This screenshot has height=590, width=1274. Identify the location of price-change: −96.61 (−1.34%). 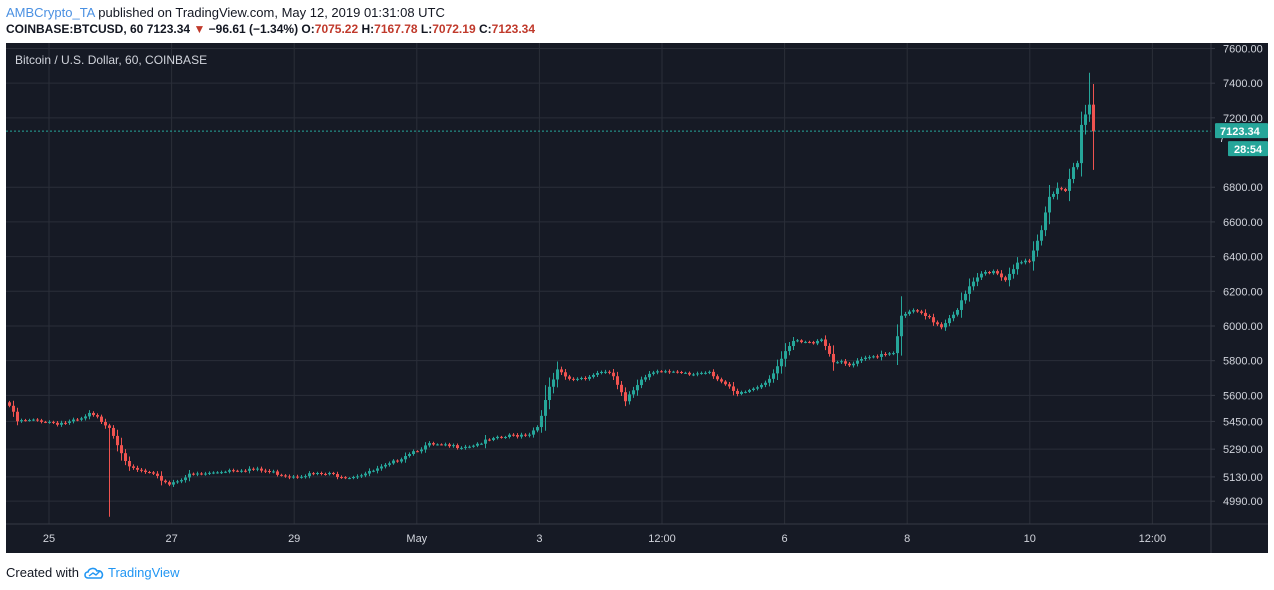
(253, 29).